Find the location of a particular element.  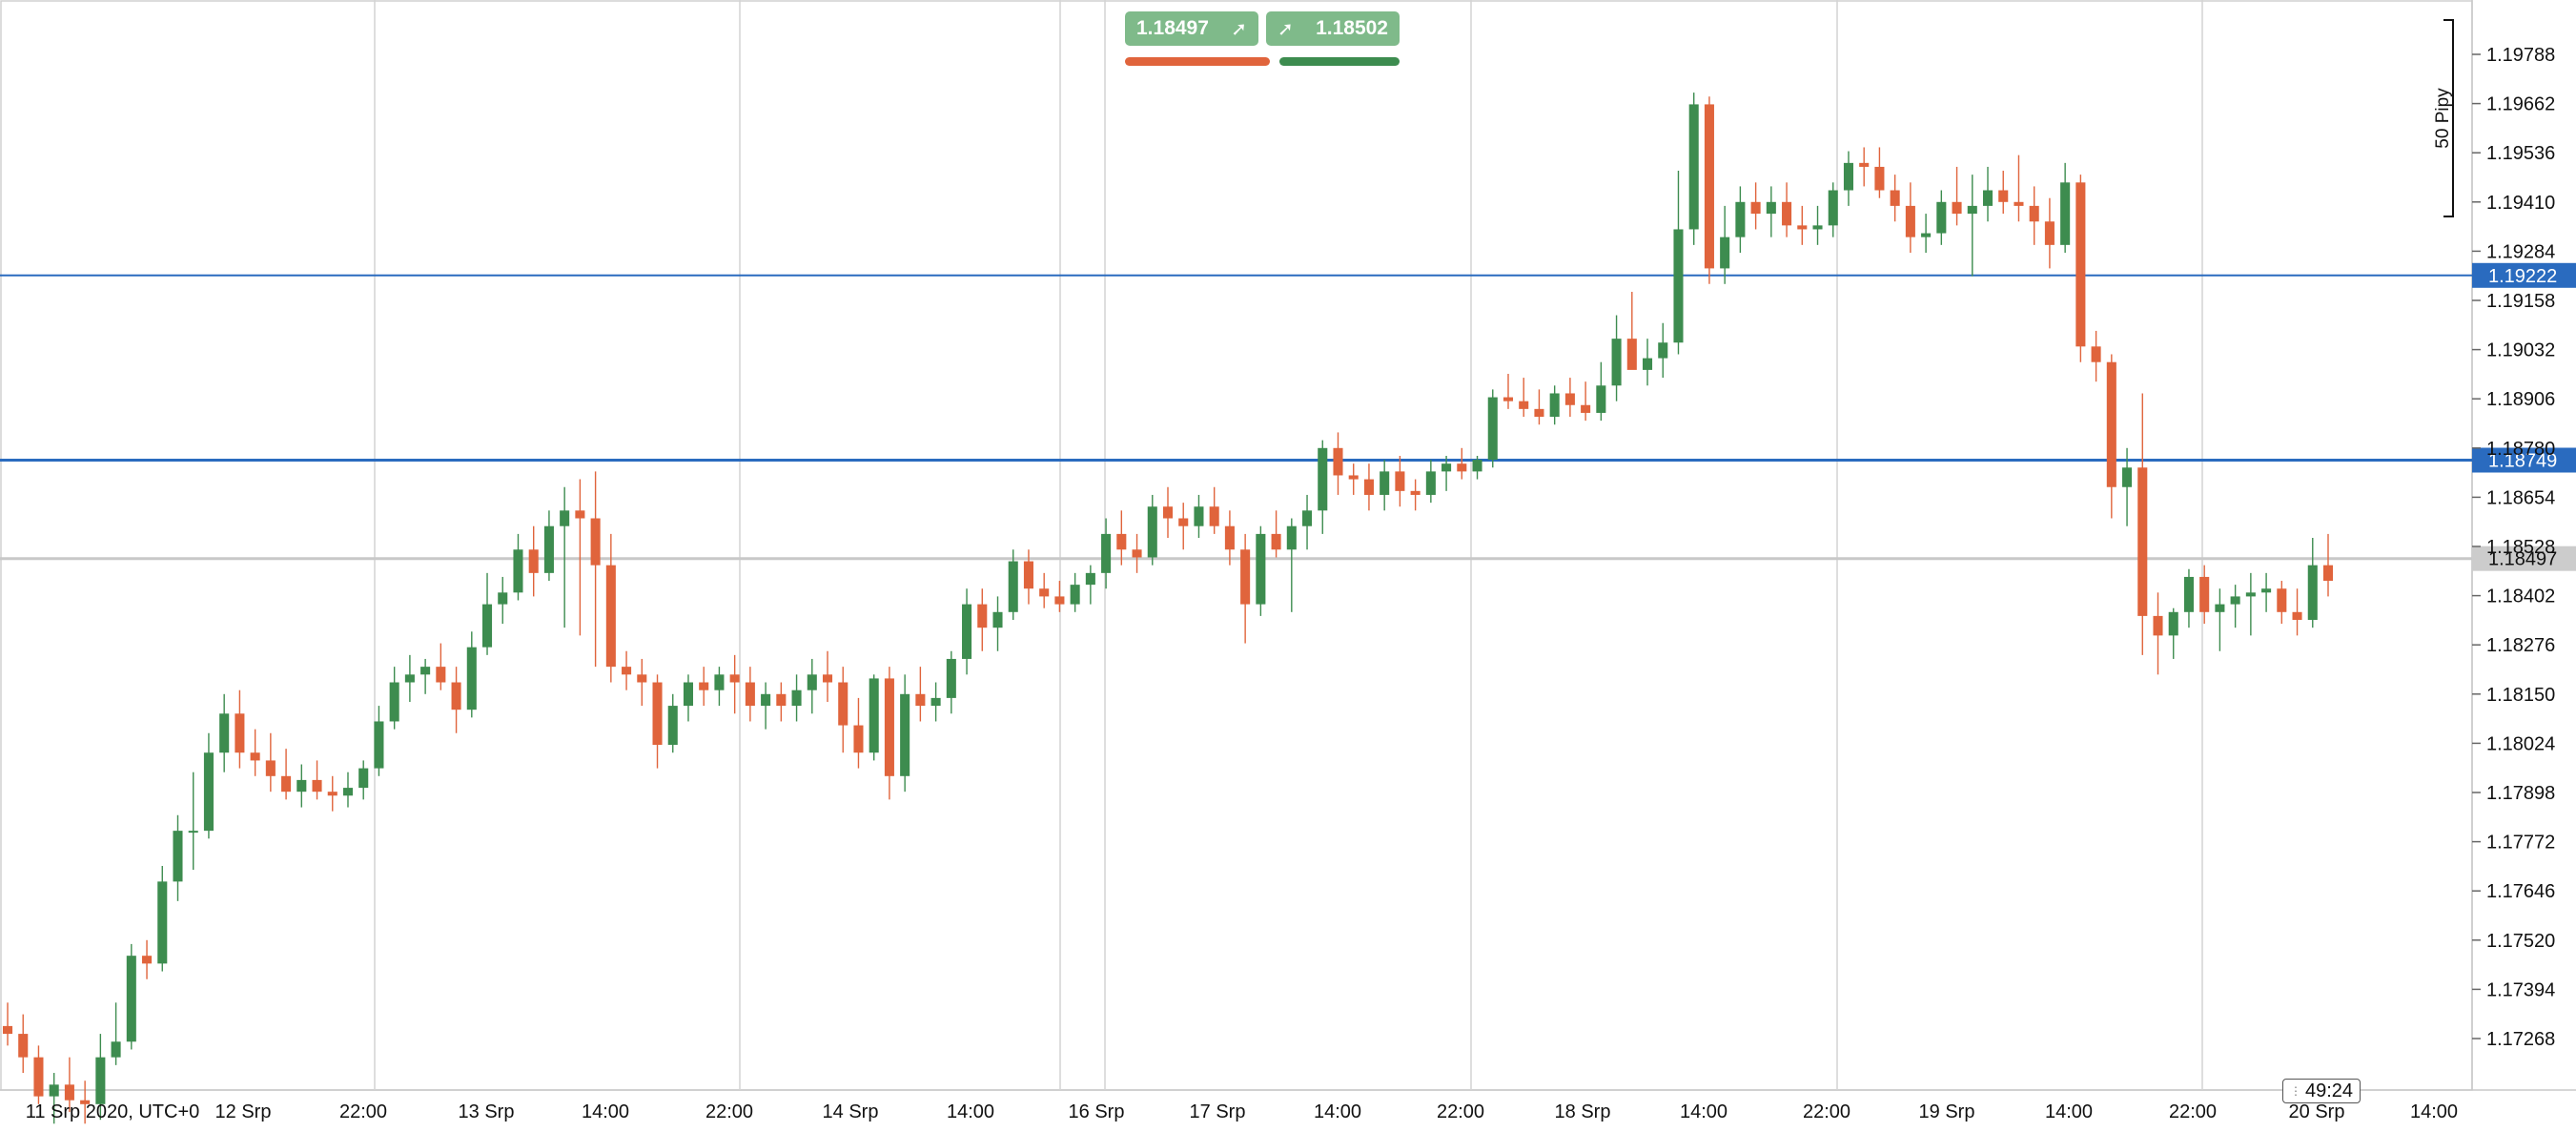

x-tick-label: 12 Srp is located at coordinates (244, 1111).